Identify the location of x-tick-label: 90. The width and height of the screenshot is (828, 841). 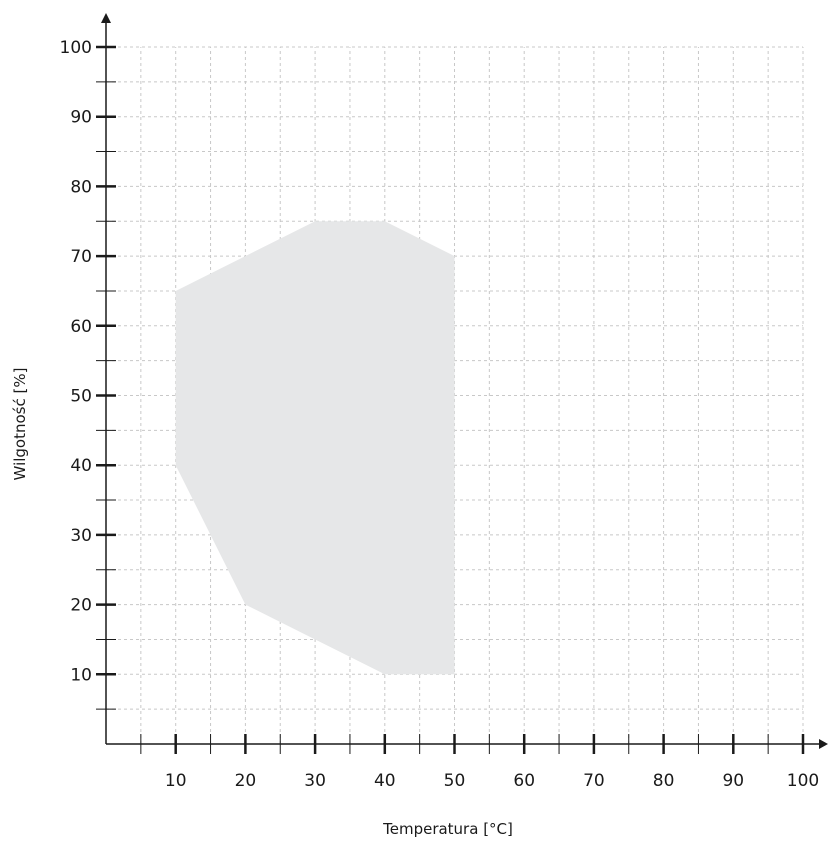
(733, 781).